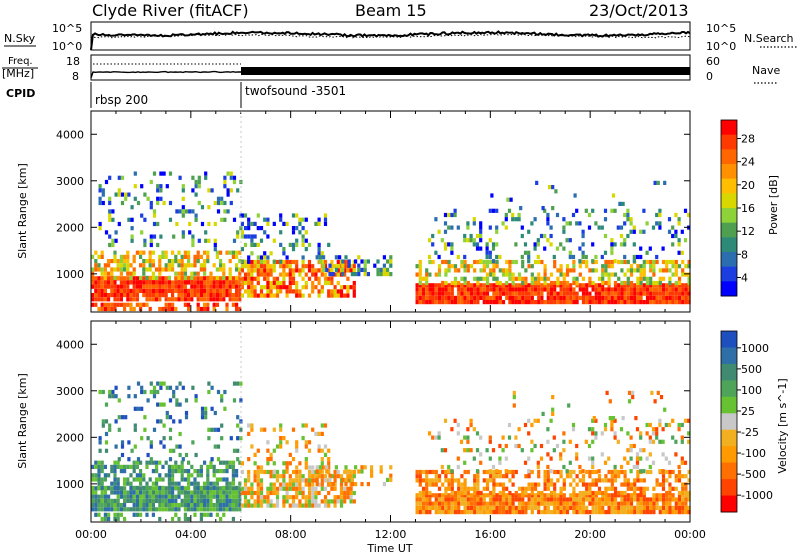 Image resolution: width=800 pixels, height=554 pixels. Describe the element at coordinates (751, 369) in the screenshot. I see `colorbar-tick-label: 500` at that location.